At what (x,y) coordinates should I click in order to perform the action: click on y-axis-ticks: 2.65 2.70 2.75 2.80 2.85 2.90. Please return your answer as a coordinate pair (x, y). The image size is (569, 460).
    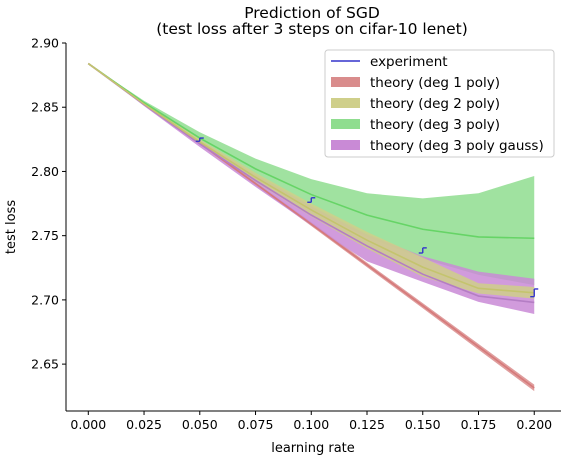
    Looking at the image, I should click on (48, 204).